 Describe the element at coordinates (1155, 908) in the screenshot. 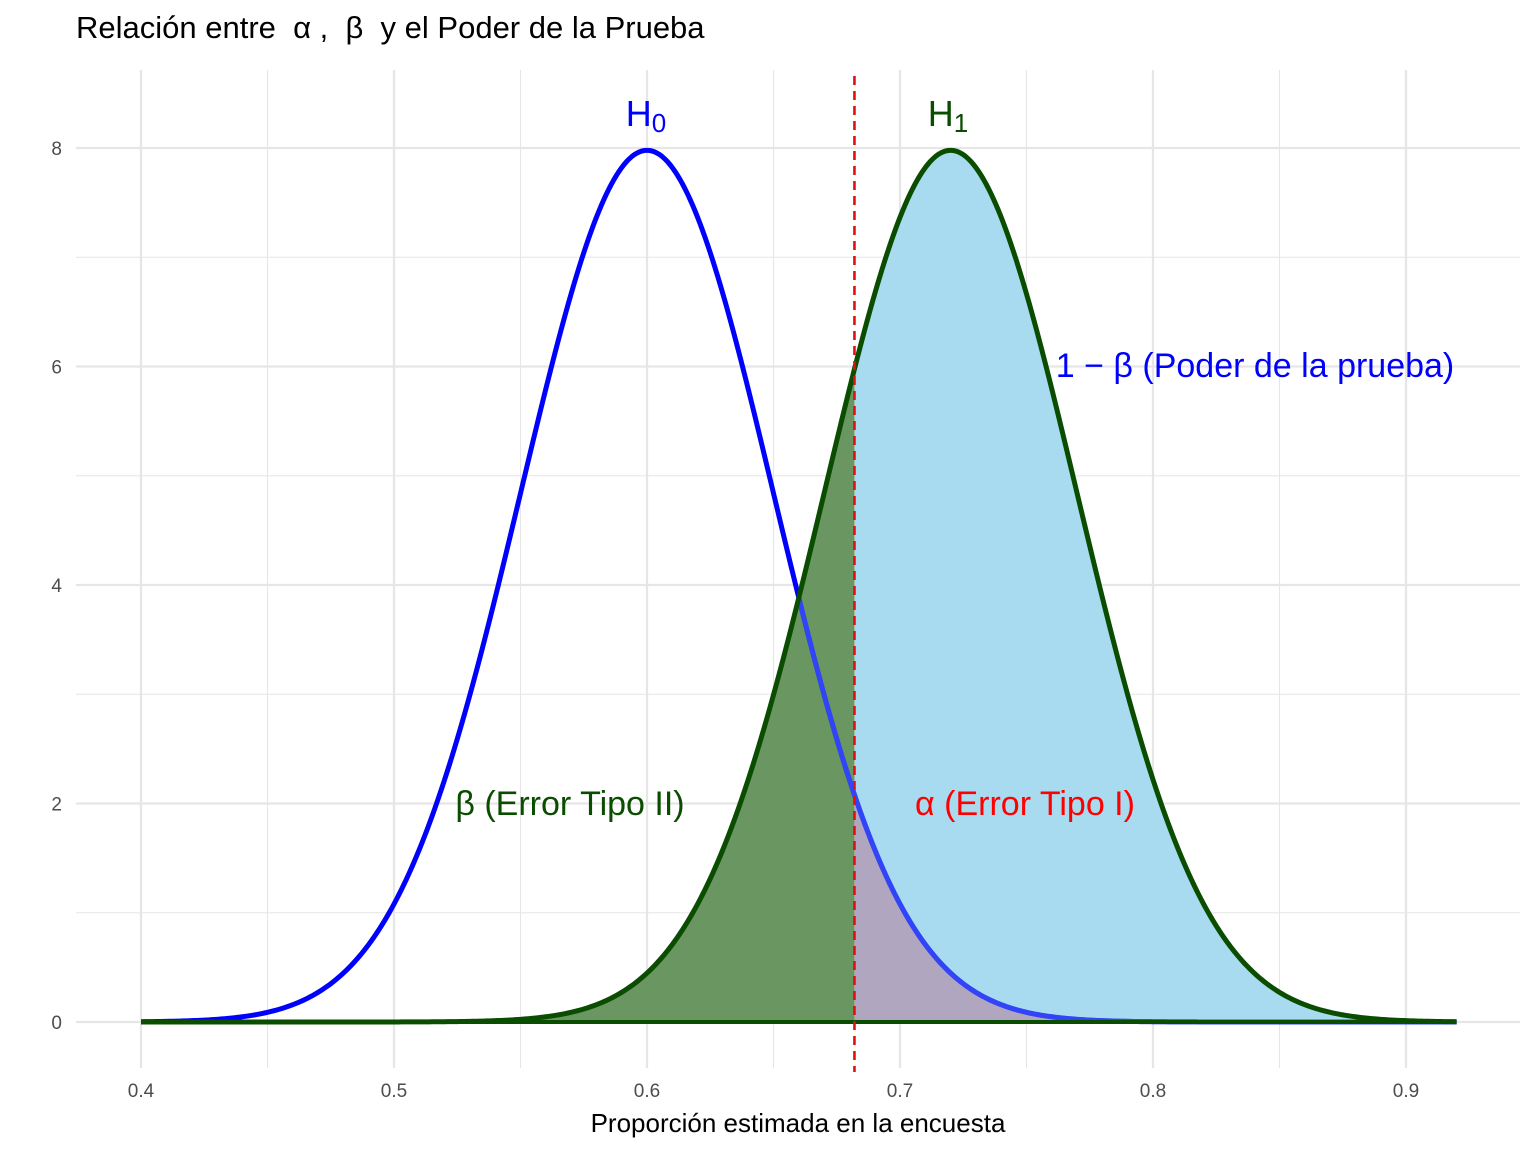

I see `alpha-region` at that location.